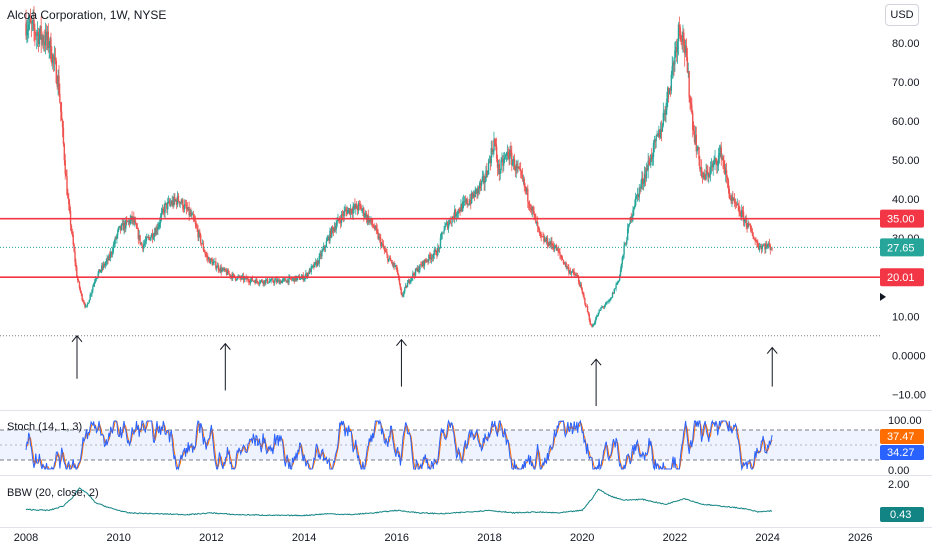  What do you see at coordinates (474, 502) in the screenshot?
I see `bbw-pane: 2.000.000.43` at bounding box center [474, 502].